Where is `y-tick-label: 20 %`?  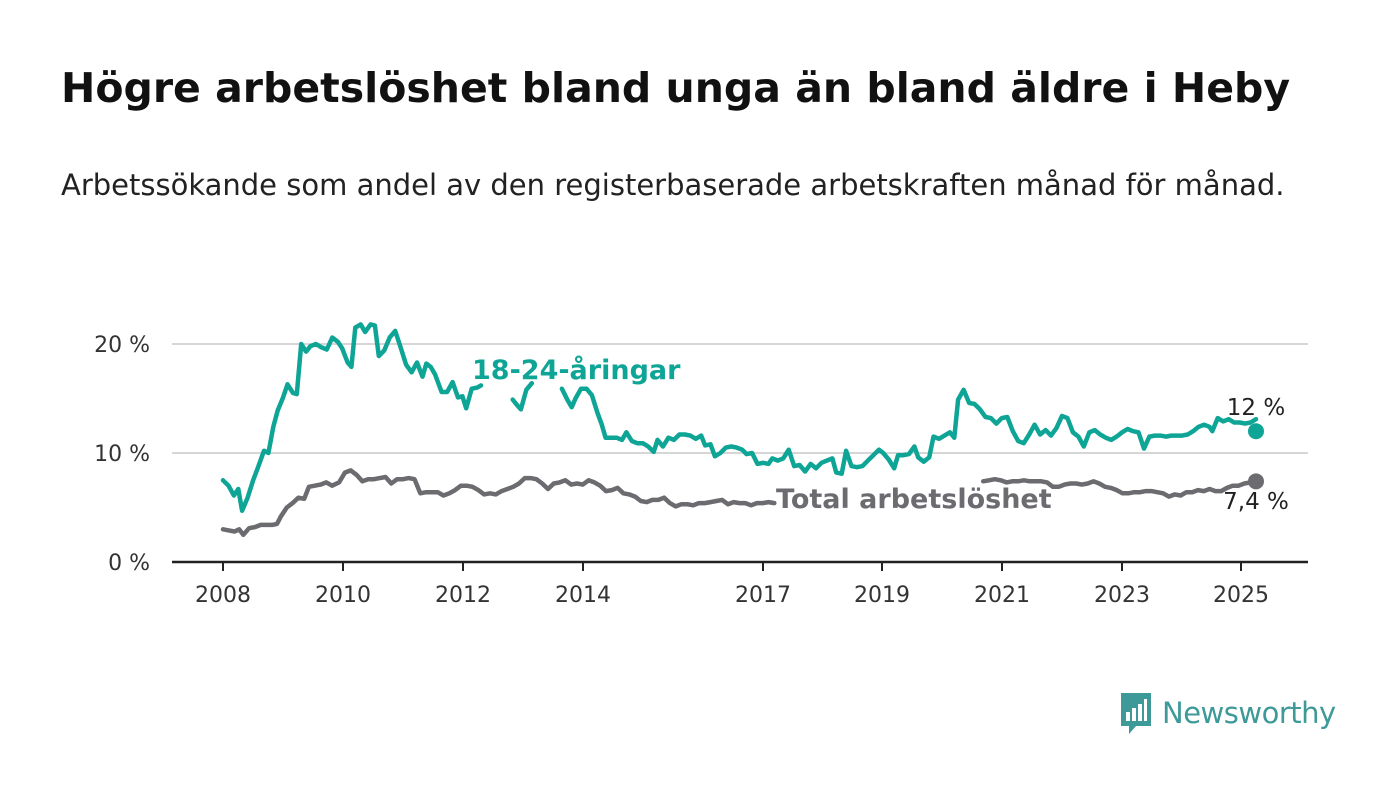 y-tick-label: 20 % is located at coordinates (122, 345).